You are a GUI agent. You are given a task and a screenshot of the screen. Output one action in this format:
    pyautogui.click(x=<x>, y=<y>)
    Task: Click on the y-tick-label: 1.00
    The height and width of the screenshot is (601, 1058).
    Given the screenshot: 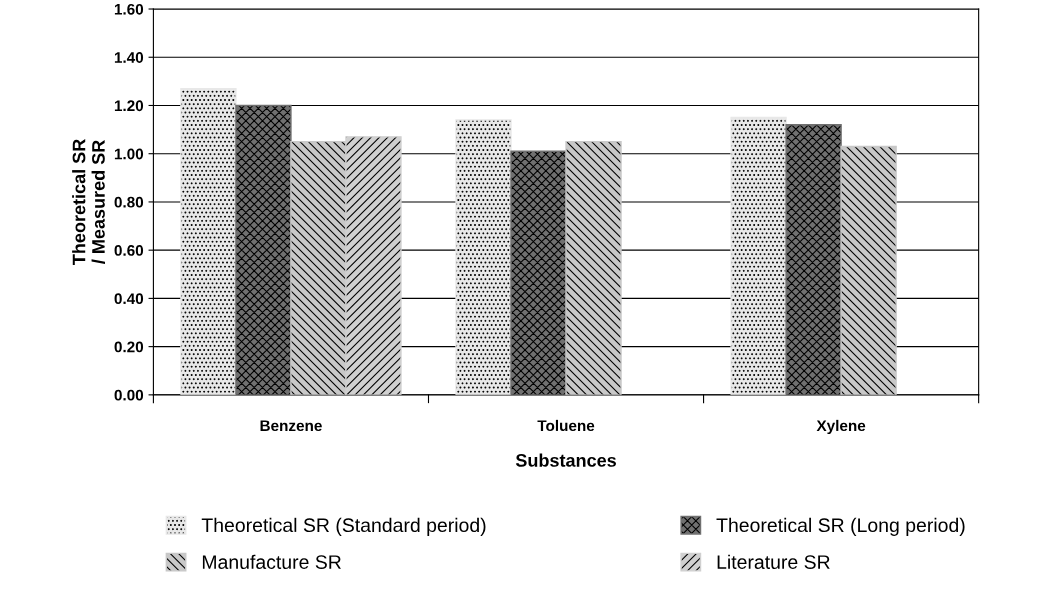 What is the action you would take?
    pyautogui.click(x=129, y=154)
    